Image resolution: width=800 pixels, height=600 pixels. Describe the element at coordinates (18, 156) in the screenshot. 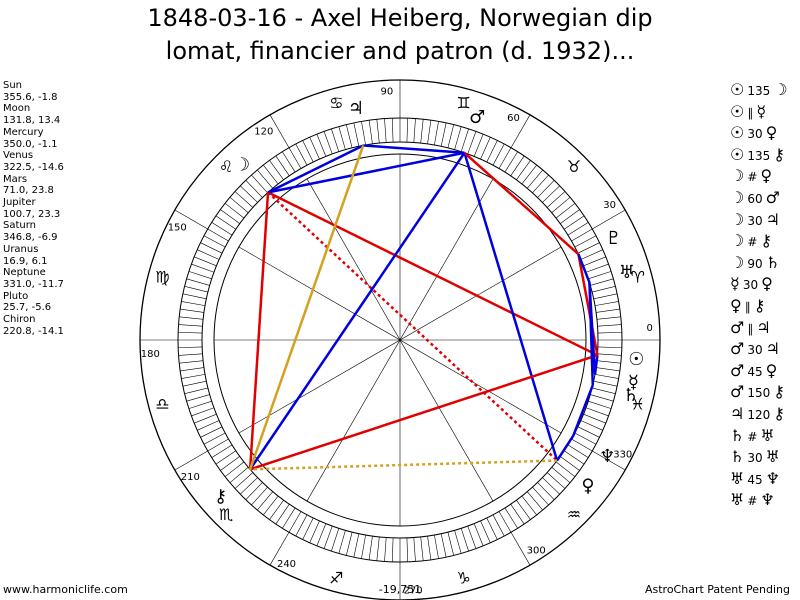

I see `planet-name-venus: Venus` at that location.